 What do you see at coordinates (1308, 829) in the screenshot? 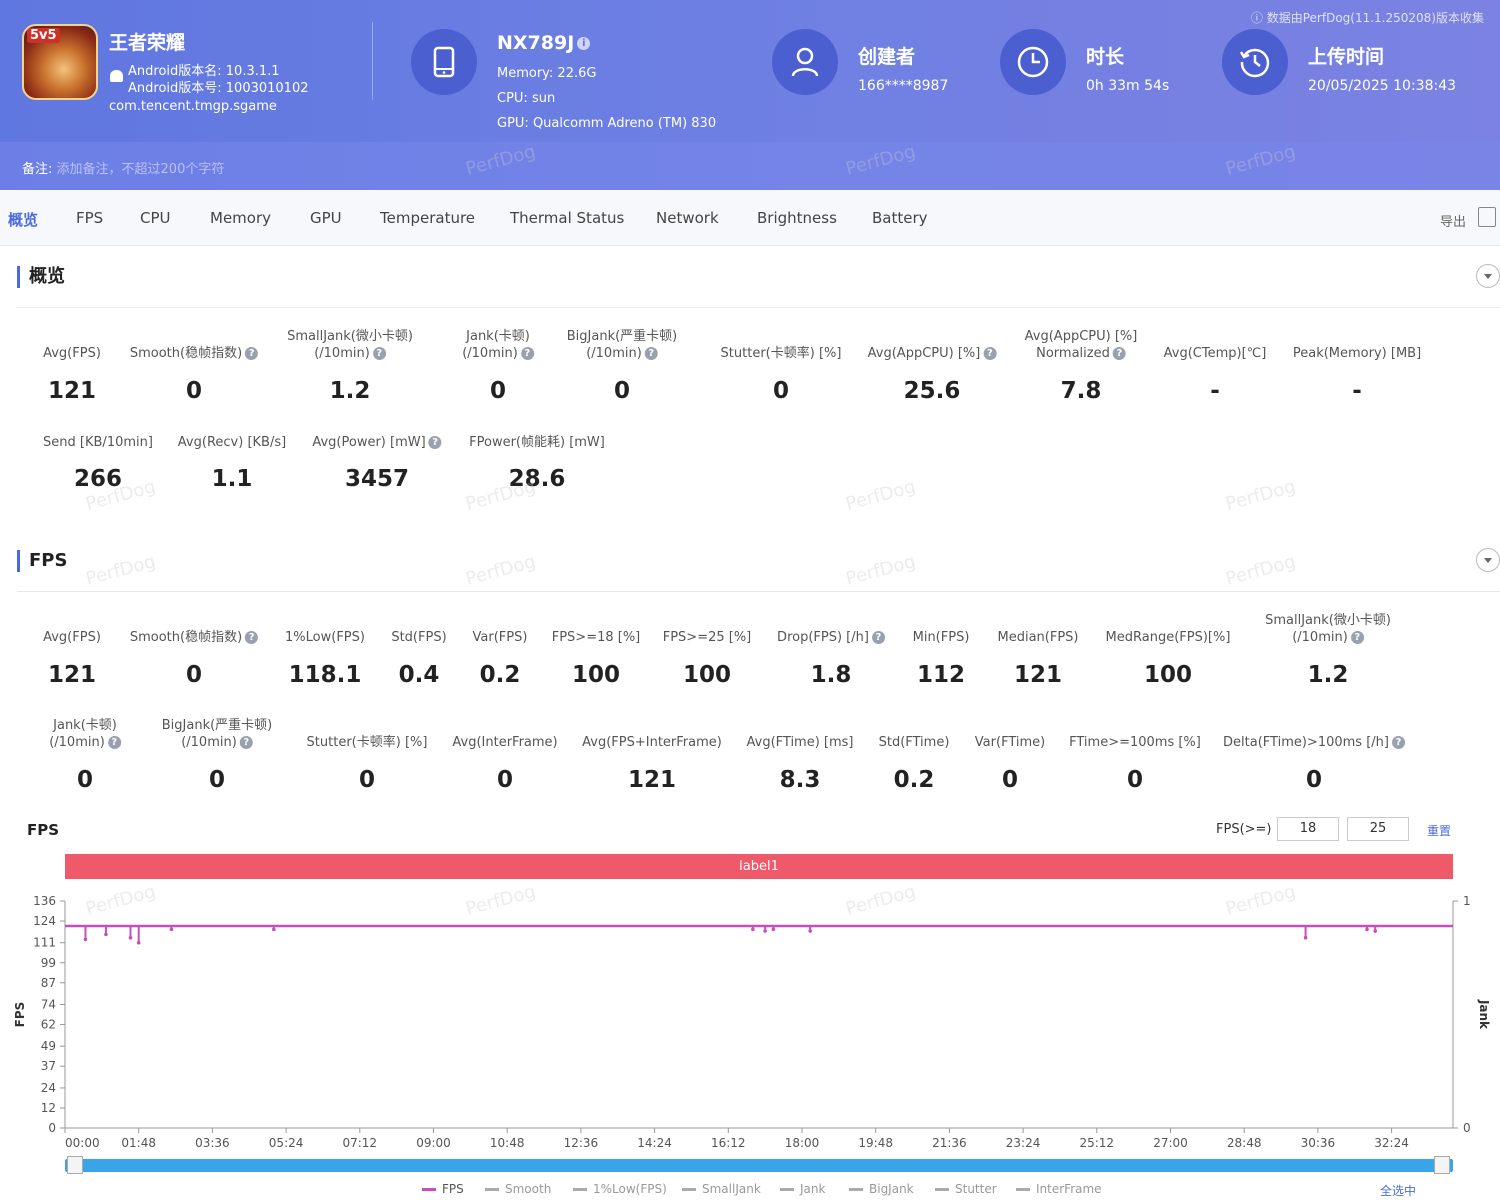
I see `fps-threshold-input-1: 18` at bounding box center [1308, 829].